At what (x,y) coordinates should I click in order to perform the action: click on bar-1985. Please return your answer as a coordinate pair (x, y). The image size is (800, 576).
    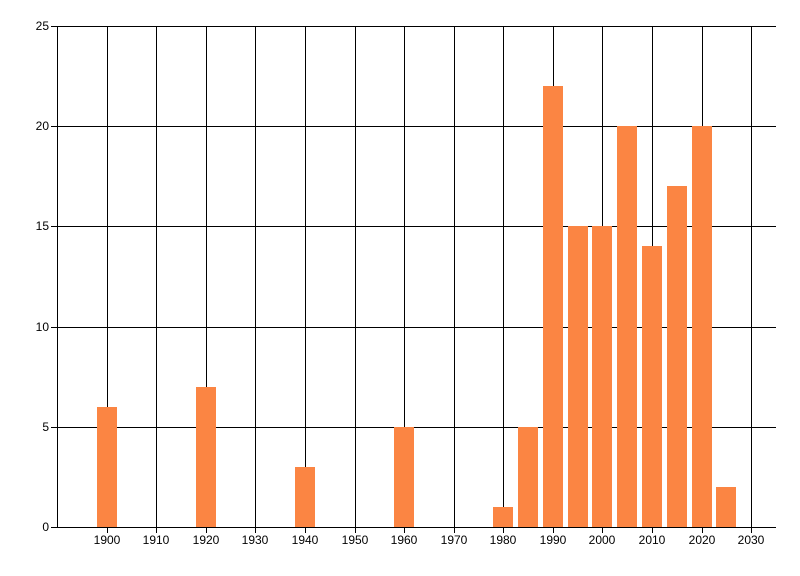
    Looking at the image, I should click on (528, 477).